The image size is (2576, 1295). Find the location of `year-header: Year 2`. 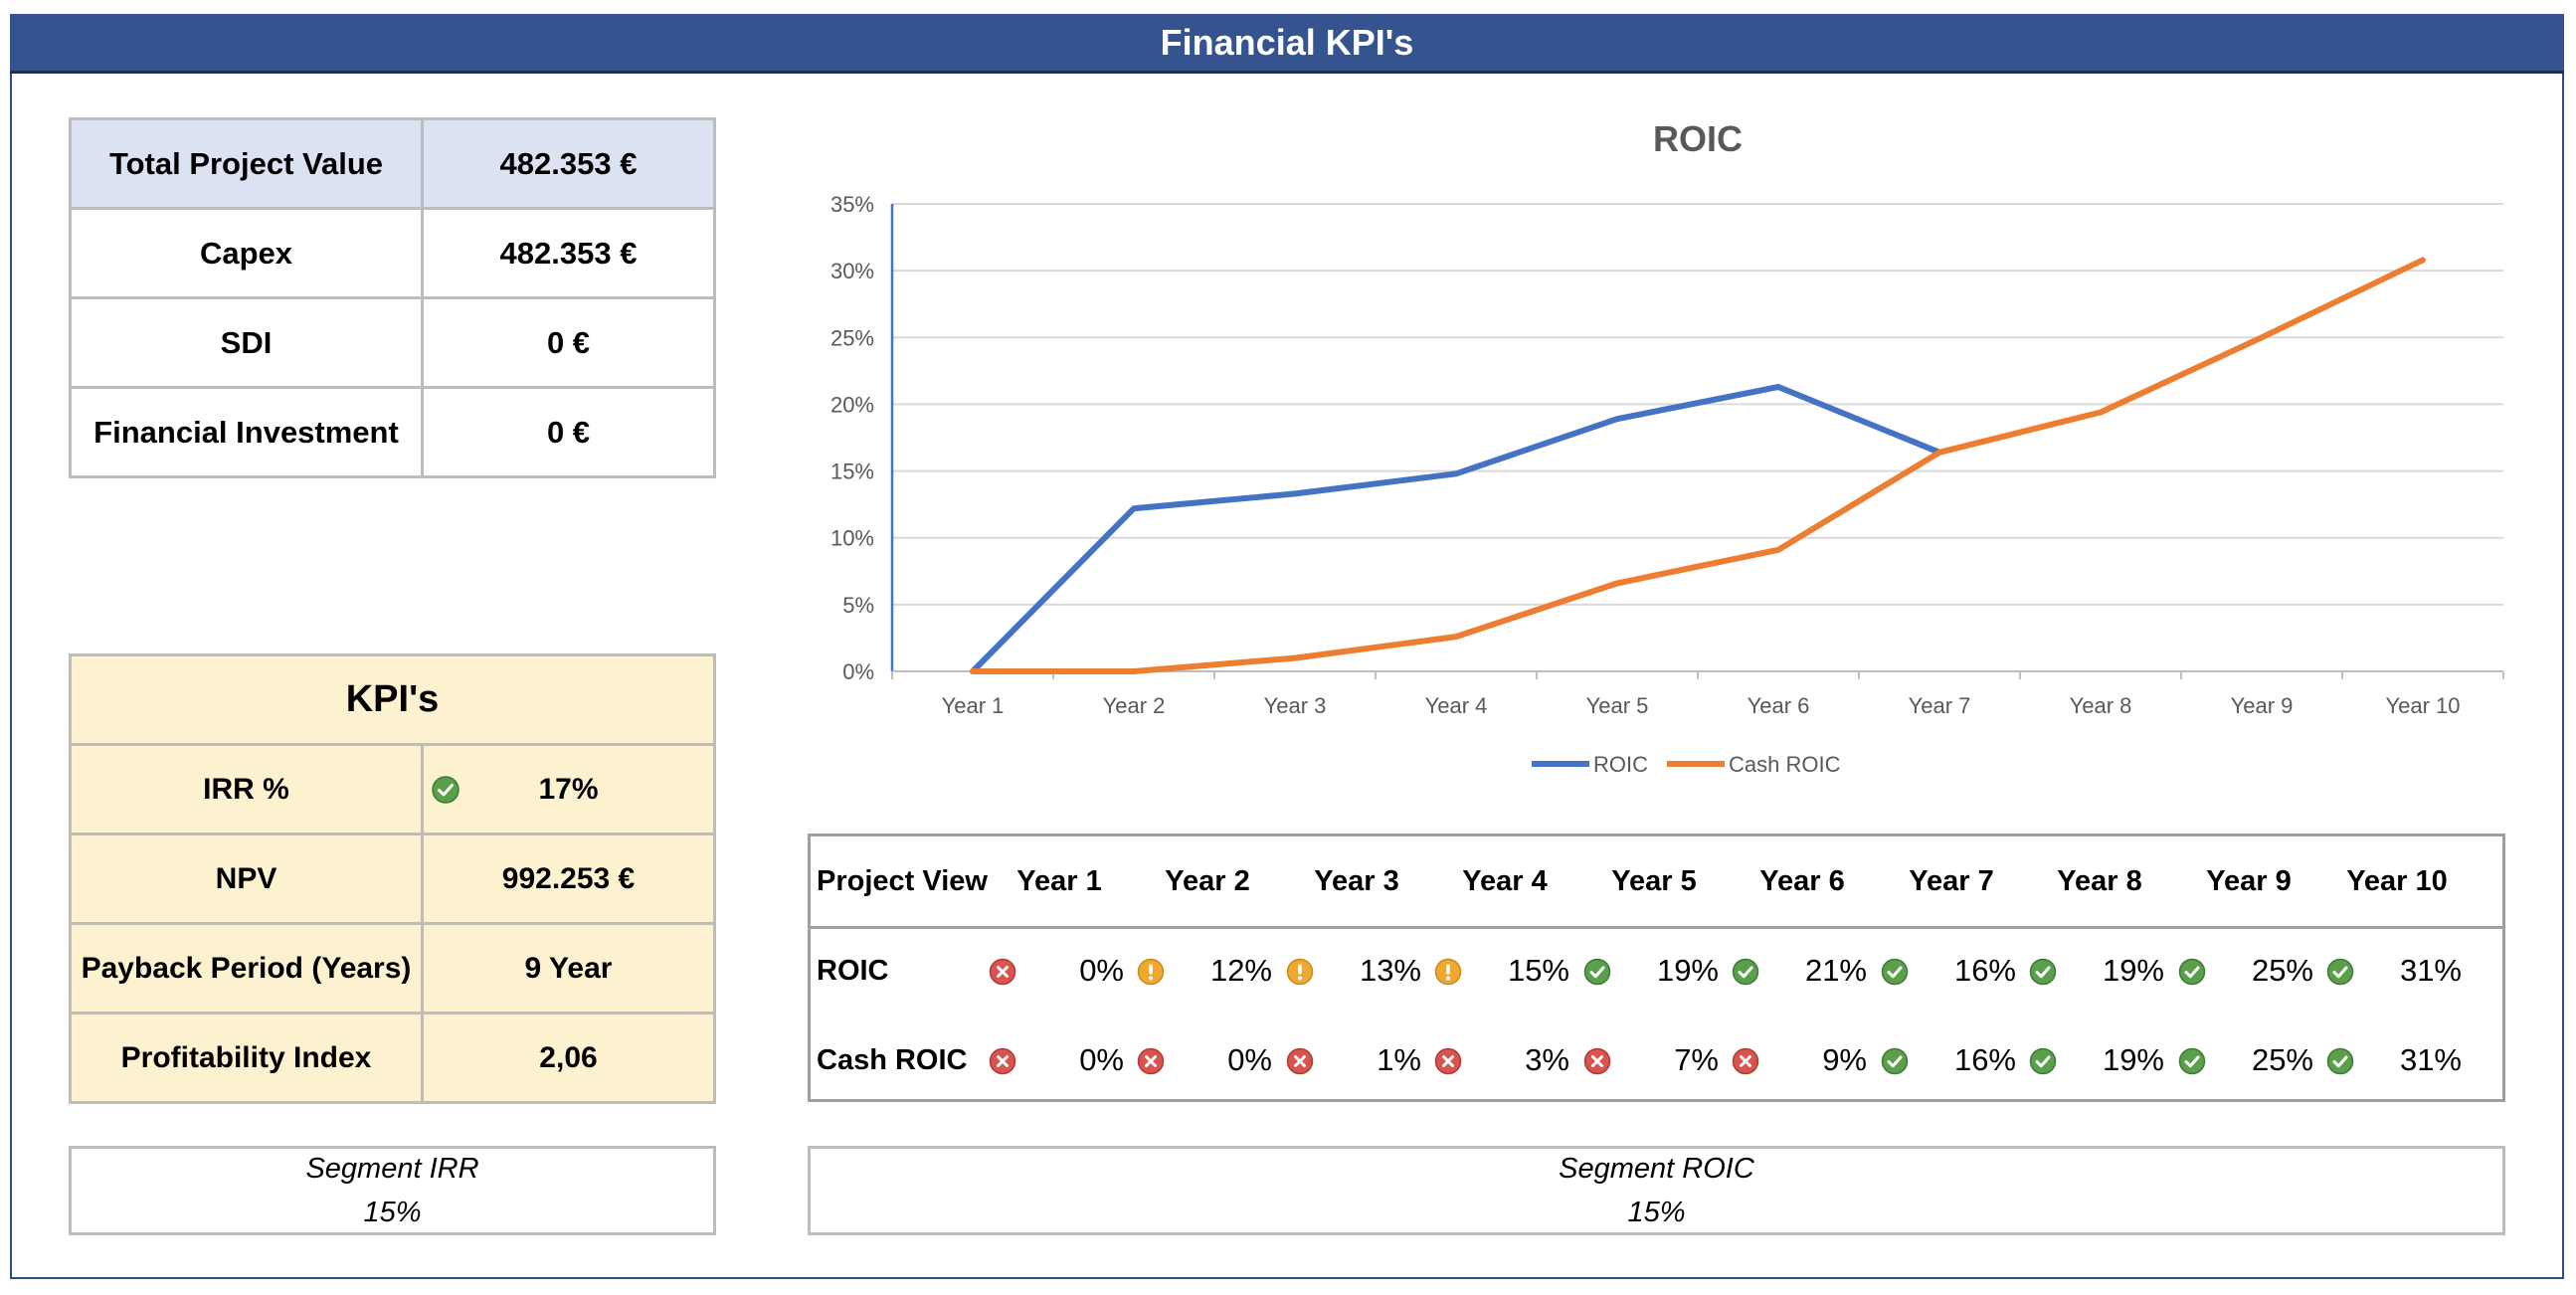

year-header: Year 2 is located at coordinates (1207, 881).